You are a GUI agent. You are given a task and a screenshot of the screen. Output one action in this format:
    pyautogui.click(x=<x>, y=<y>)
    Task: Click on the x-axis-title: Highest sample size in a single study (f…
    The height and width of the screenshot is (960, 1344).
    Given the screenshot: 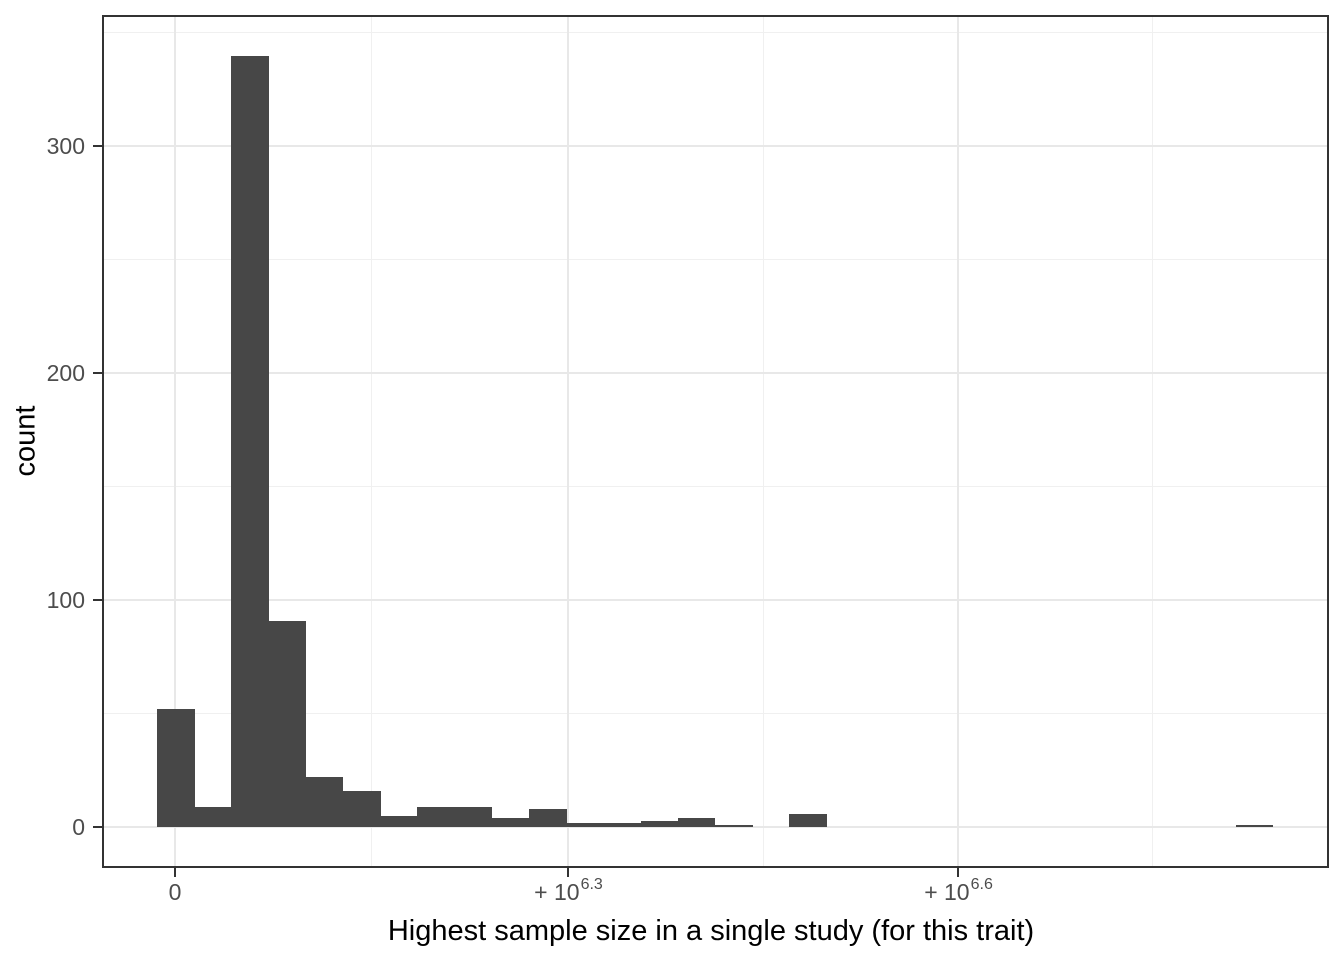 What is the action you would take?
    pyautogui.click(x=711, y=931)
    